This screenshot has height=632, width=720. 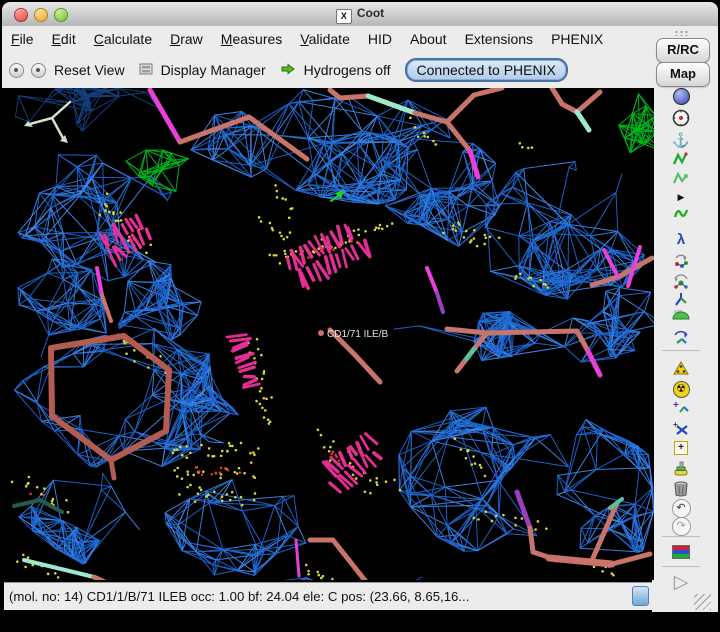 What do you see at coordinates (681, 582) in the screenshot?
I see `play-icon: ▷` at bounding box center [681, 582].